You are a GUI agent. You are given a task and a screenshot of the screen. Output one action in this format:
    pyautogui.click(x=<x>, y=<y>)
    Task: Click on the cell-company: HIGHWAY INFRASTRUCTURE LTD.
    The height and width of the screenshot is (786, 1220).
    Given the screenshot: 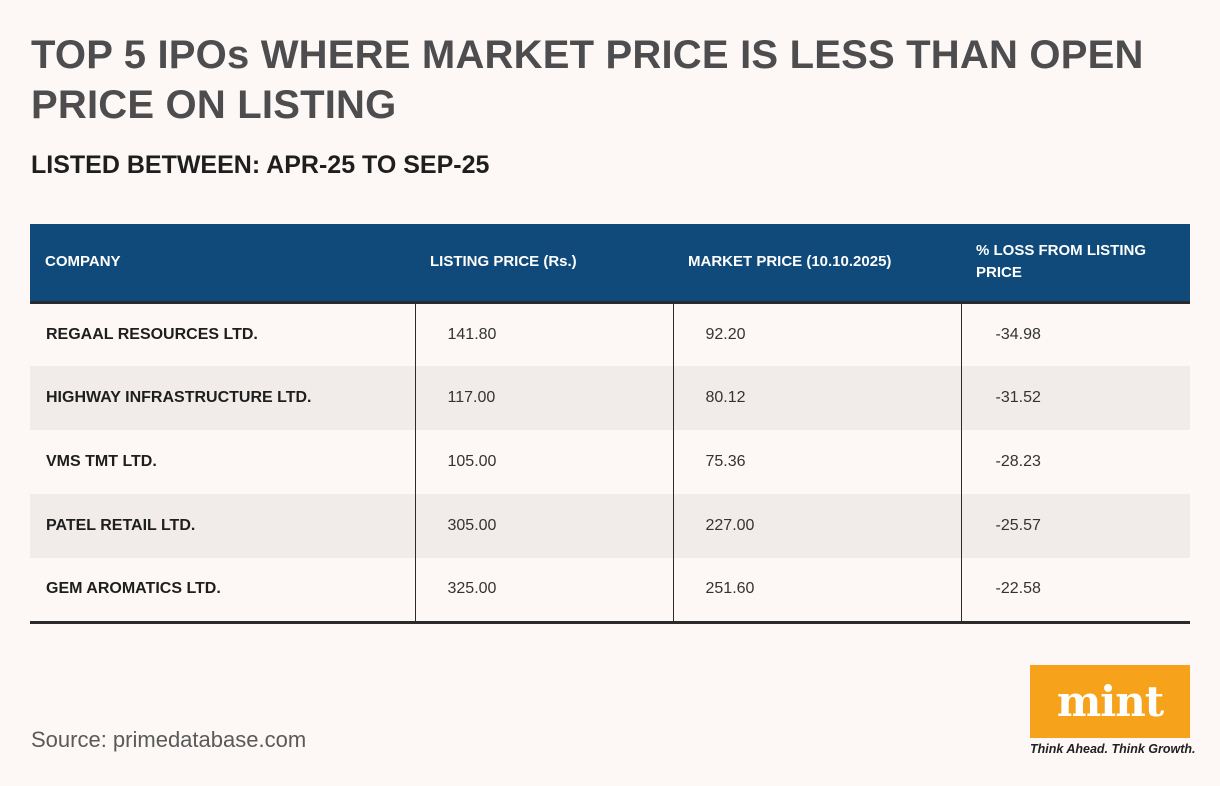 What is the action you would take?
    pyautogui.click(x=223, y=398)
    